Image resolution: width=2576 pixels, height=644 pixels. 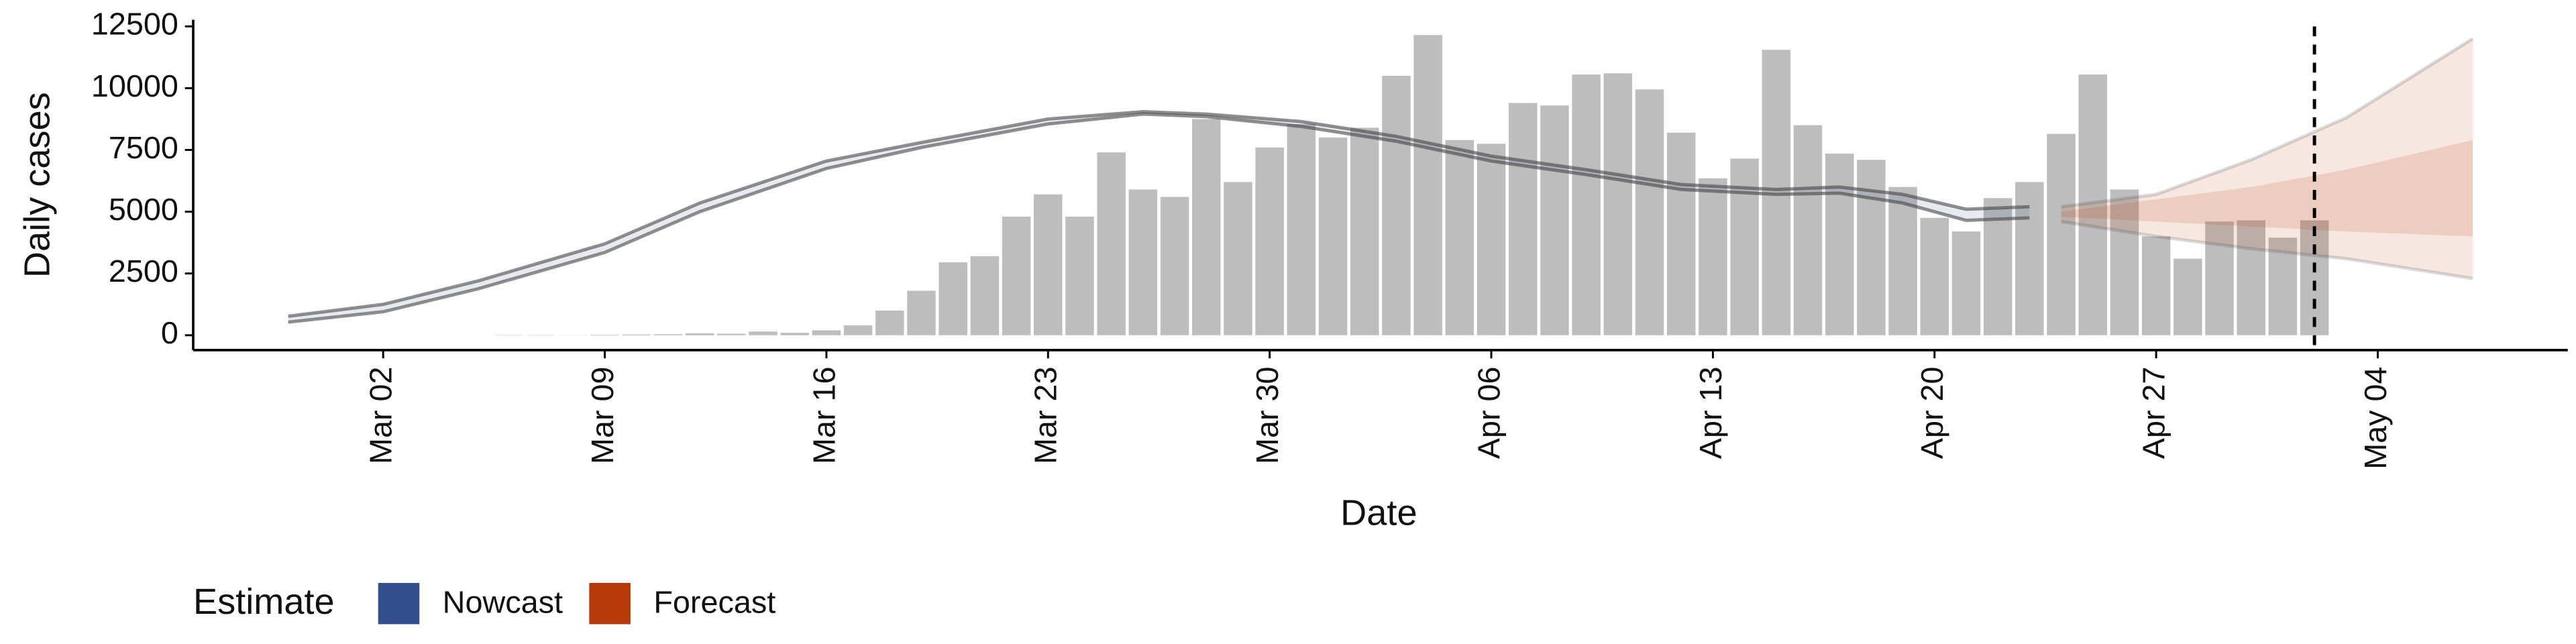 What do you see at coordinates (37, 185) in the screenshot?
I see `y-axis-title: Daily cases` at bounding box center [37, 185].